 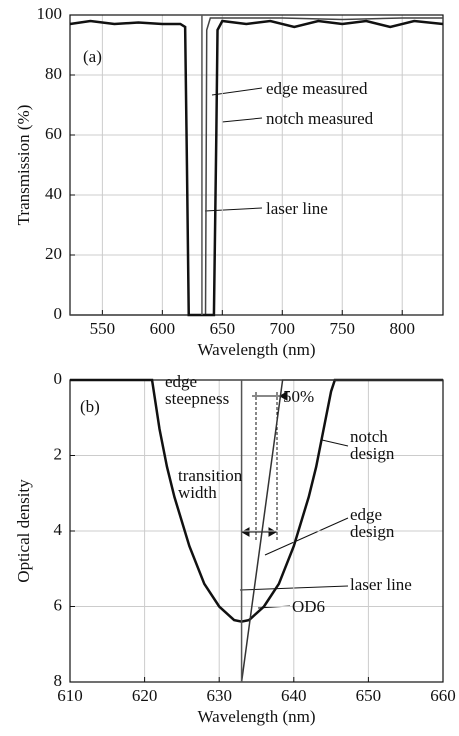 What do you see at coordinates (372, 445) in the screenshot?
I see `series-label: notch design` at bounding box center [372, 445].